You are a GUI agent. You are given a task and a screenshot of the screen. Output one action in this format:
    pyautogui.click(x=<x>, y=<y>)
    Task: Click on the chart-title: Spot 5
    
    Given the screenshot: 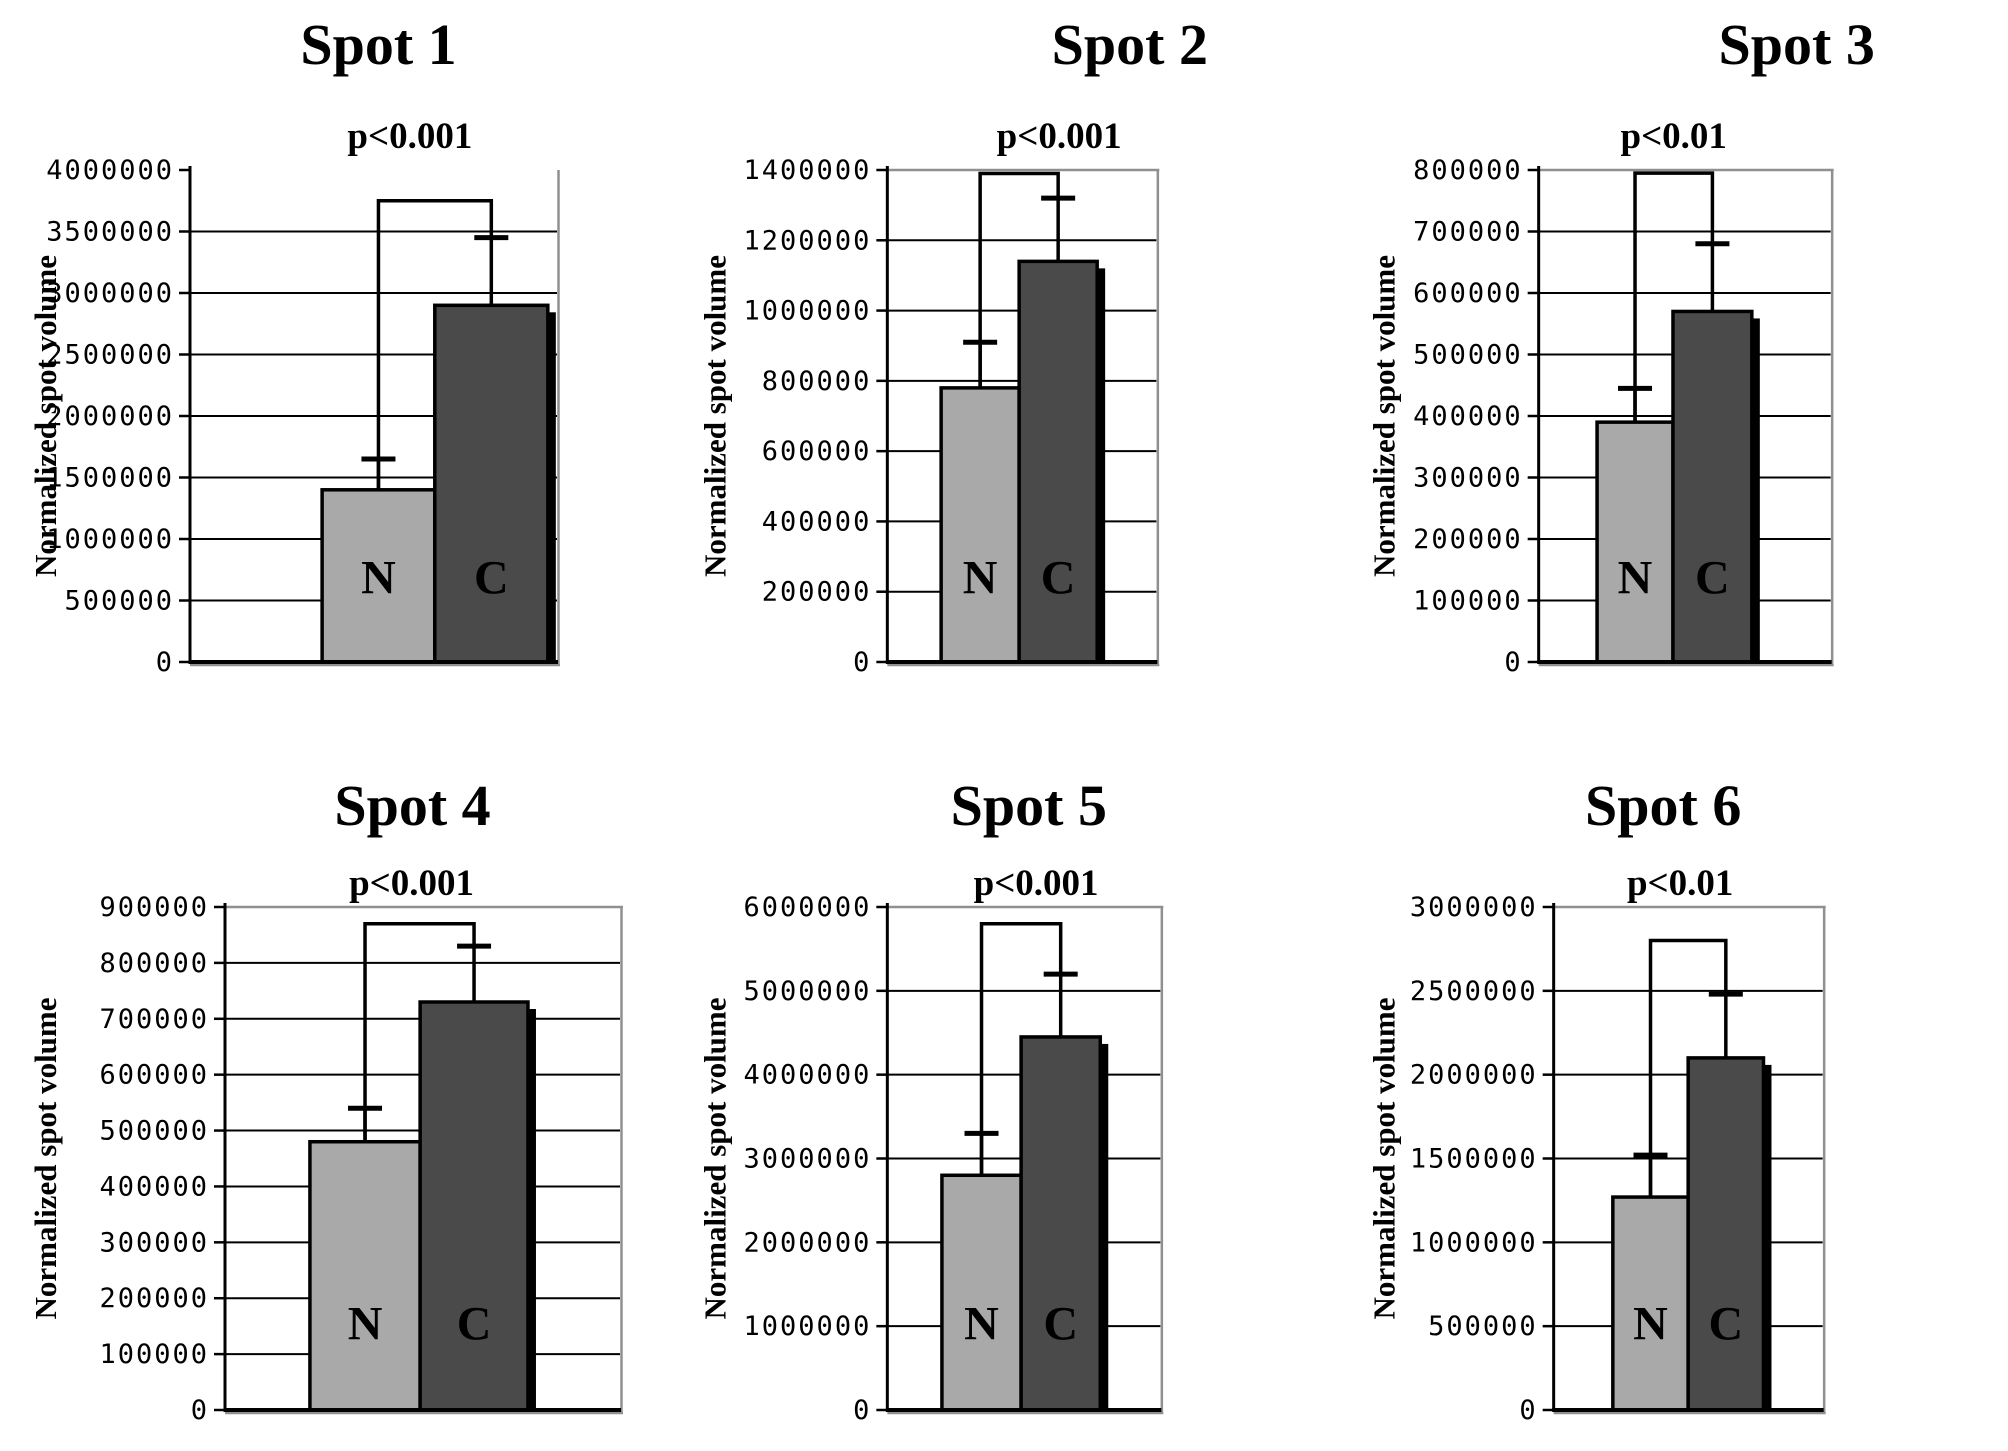 What is the action you would take?
    pyautogui.click(x=1029, y=805)
    